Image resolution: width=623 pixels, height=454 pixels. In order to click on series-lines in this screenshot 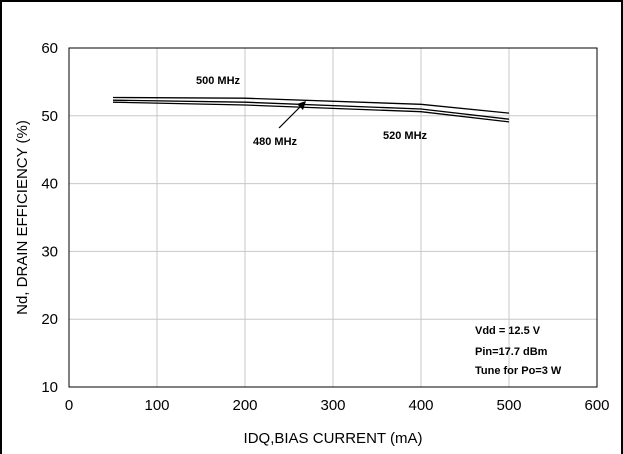, I will do `click(311, 109)`.